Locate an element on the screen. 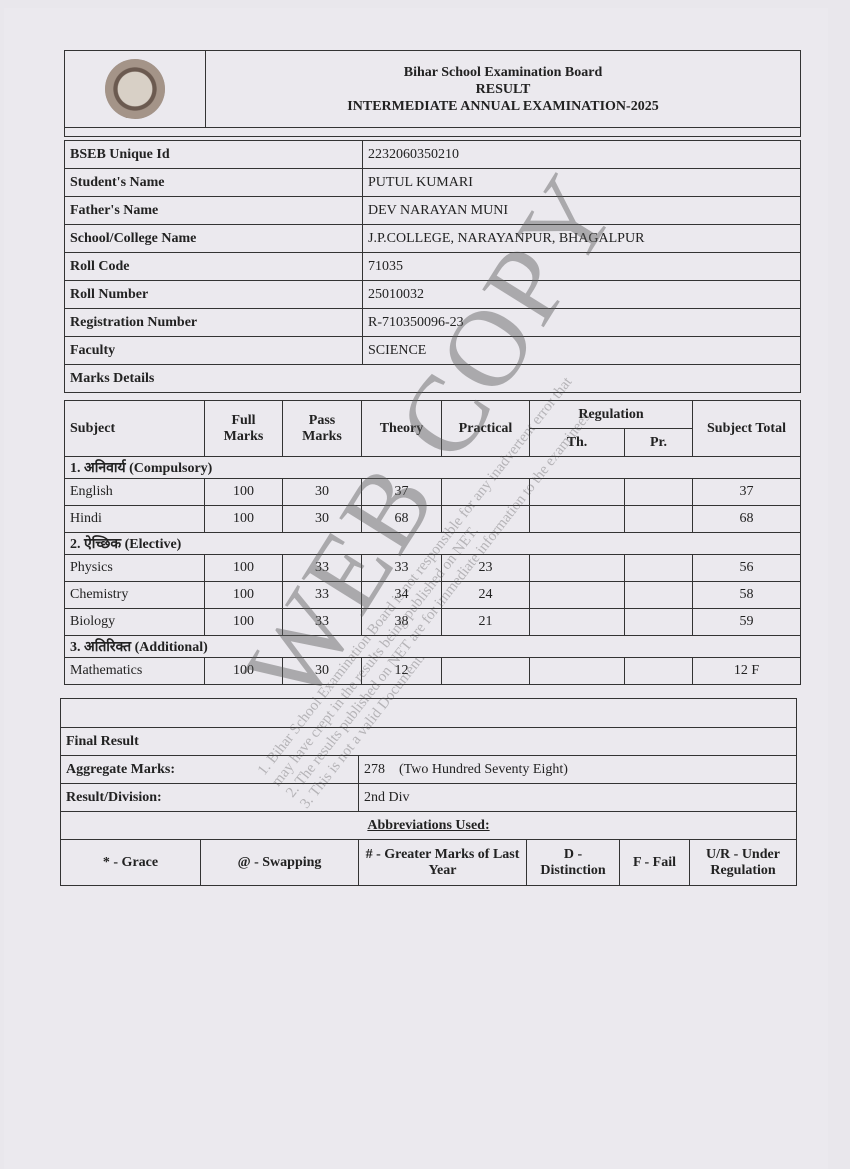 The height and width of the screenshot is (1169, 850). info-row: Roll Number 25010032 is located at coordinates (432, 294).